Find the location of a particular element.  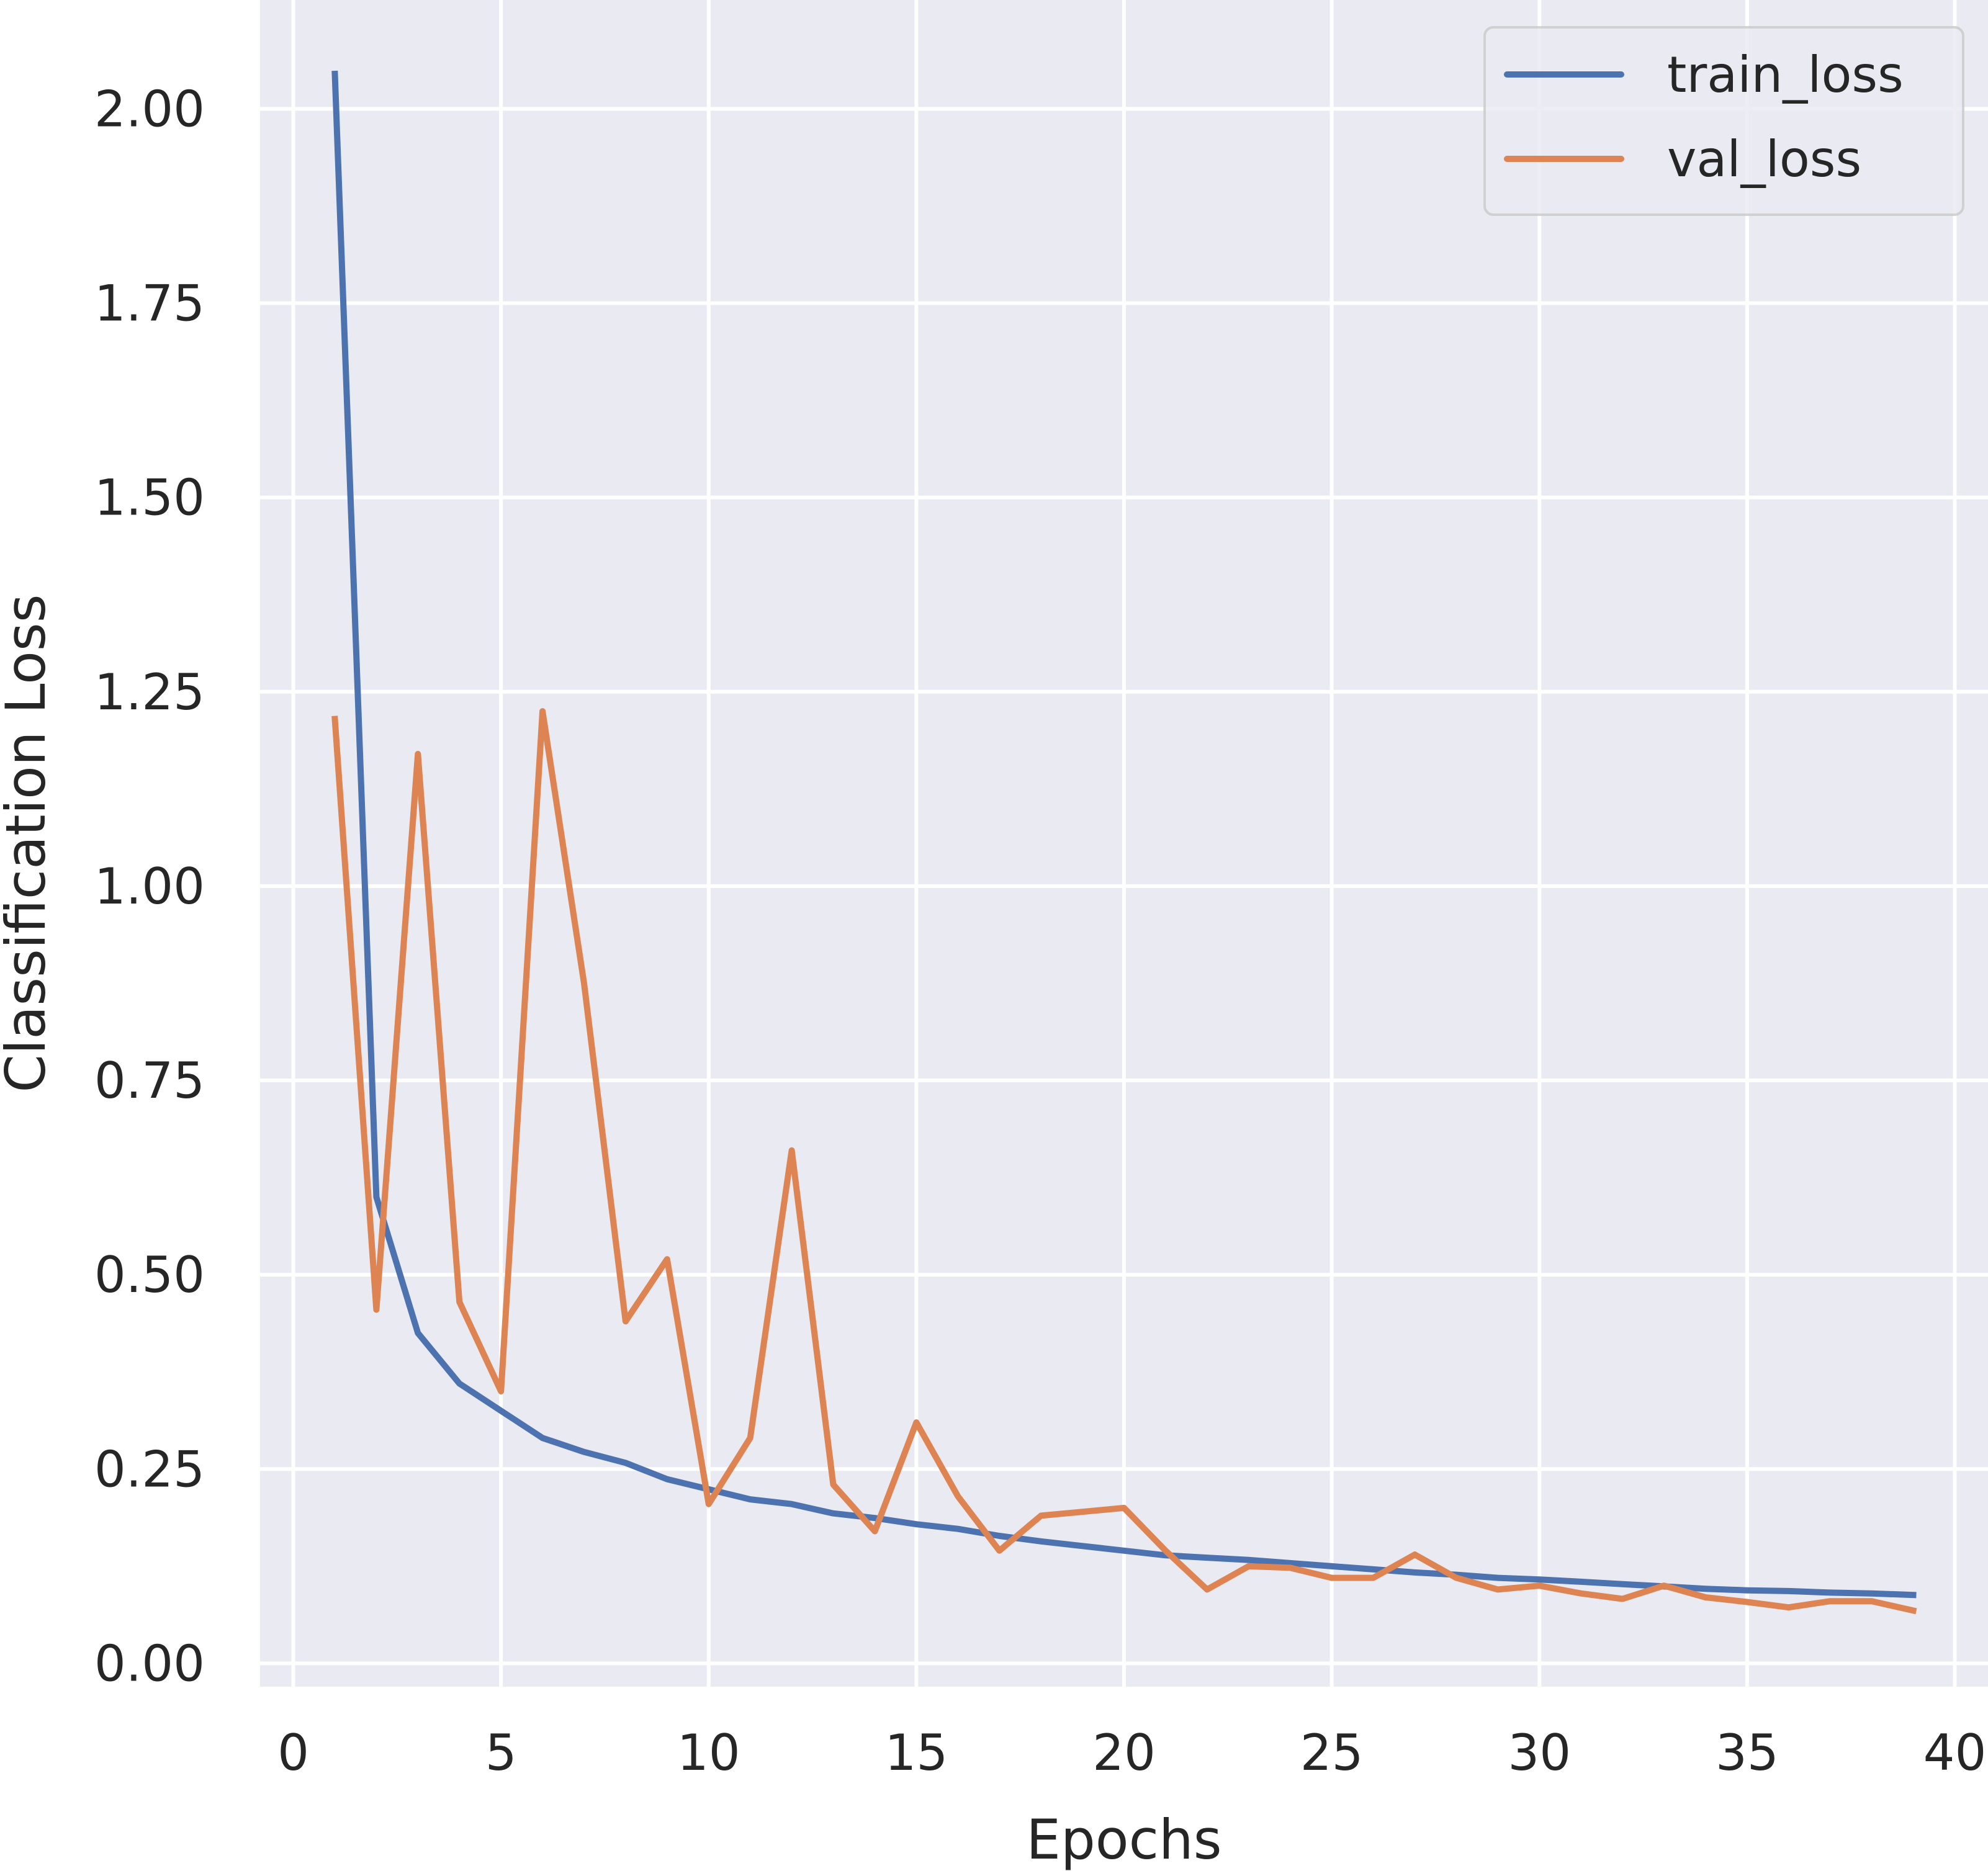

y-tick-label: 0.00 is located at coordinates (150, 1663).